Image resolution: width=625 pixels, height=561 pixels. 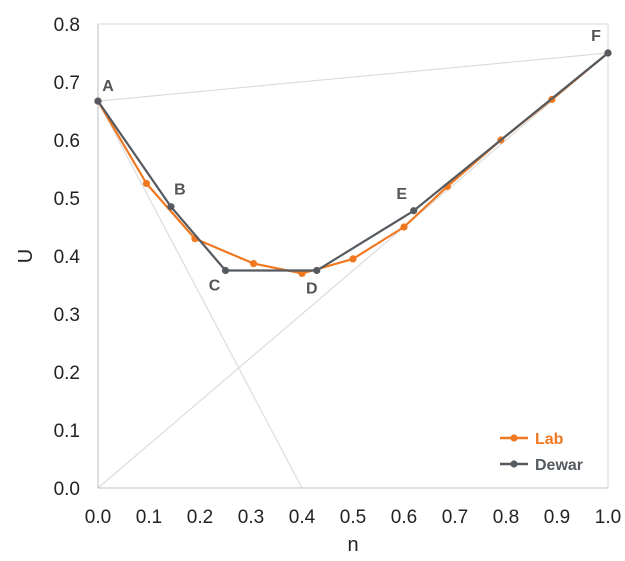 What do you see at coordinates (514, 464) in the screenshot?
I see `legend-marker-dewar` at bounding box center [514, 464].